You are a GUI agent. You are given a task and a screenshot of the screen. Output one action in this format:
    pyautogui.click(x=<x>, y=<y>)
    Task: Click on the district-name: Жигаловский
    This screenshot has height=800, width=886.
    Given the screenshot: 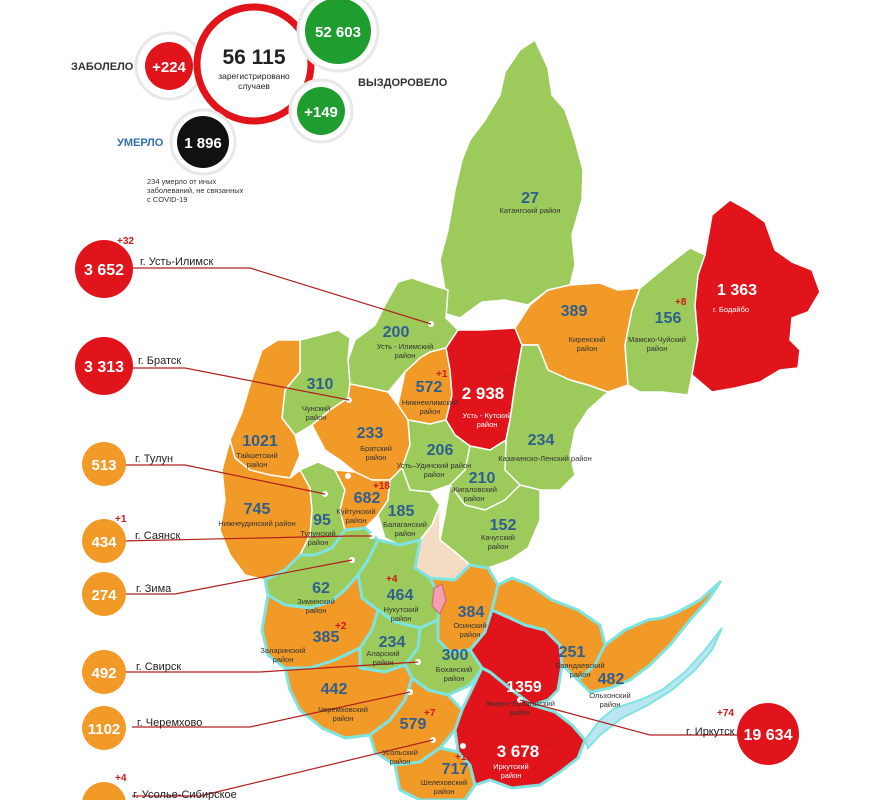 What is the action you would take?
    pyautogui.click(x=474, y=489)
    